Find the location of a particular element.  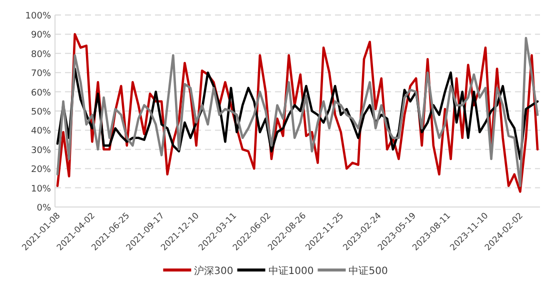

y-tick-label: 60% is located at coordinates (41, 93).